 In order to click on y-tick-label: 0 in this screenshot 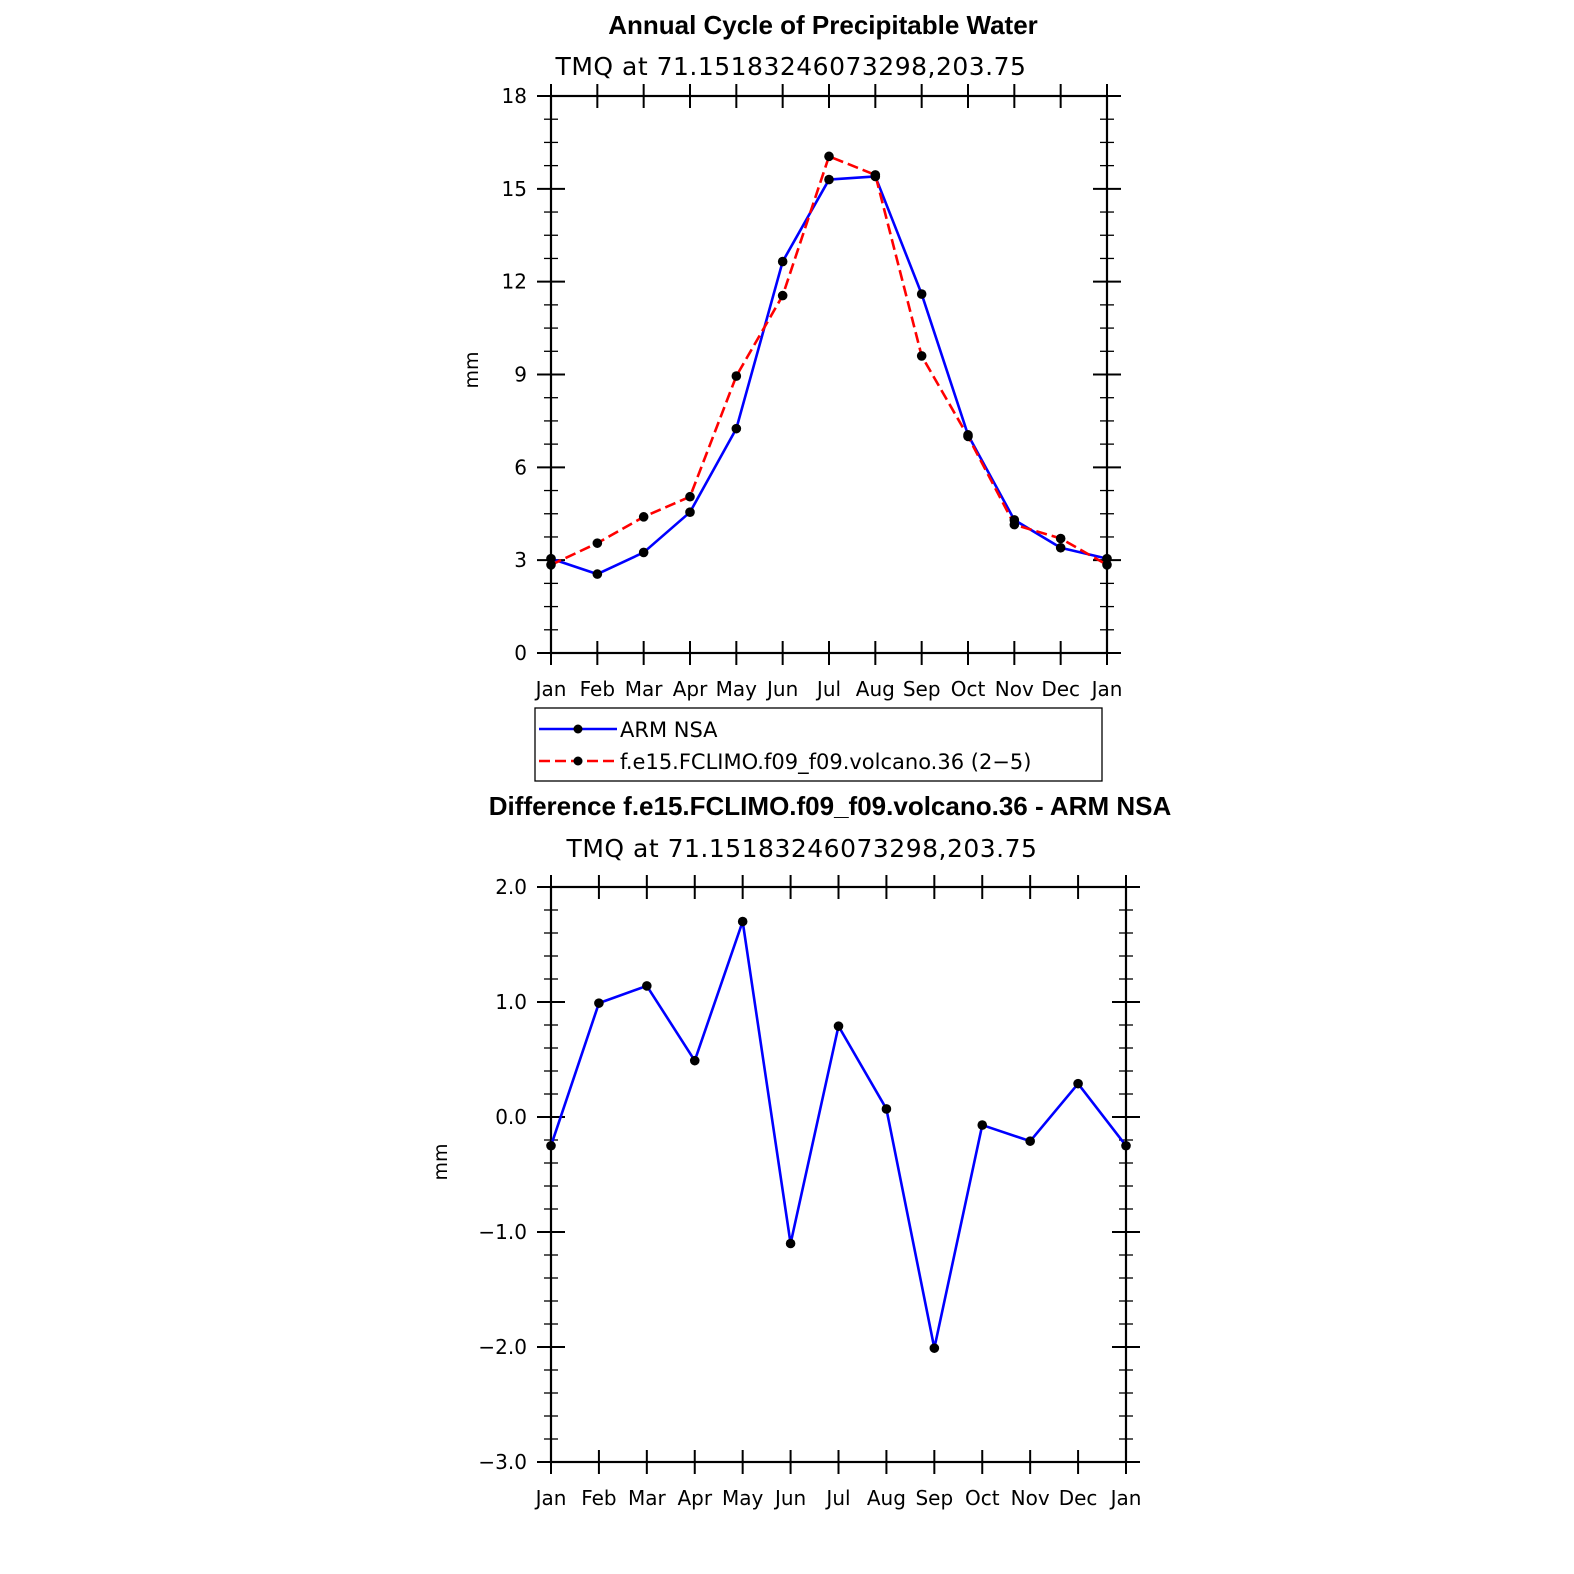, I will do `click(520, 653)`.